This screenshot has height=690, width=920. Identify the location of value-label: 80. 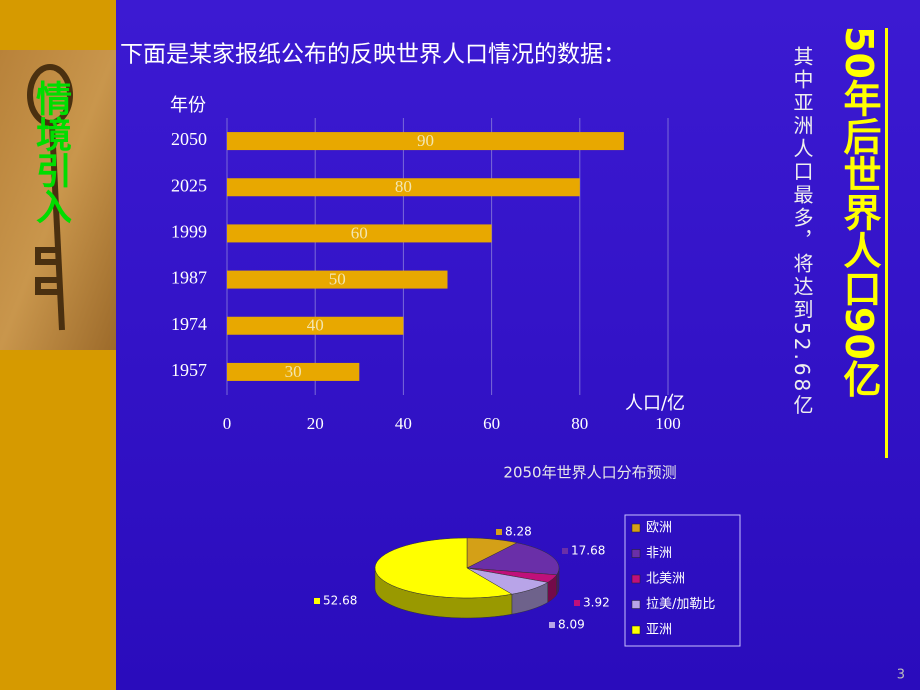
(403, 186).